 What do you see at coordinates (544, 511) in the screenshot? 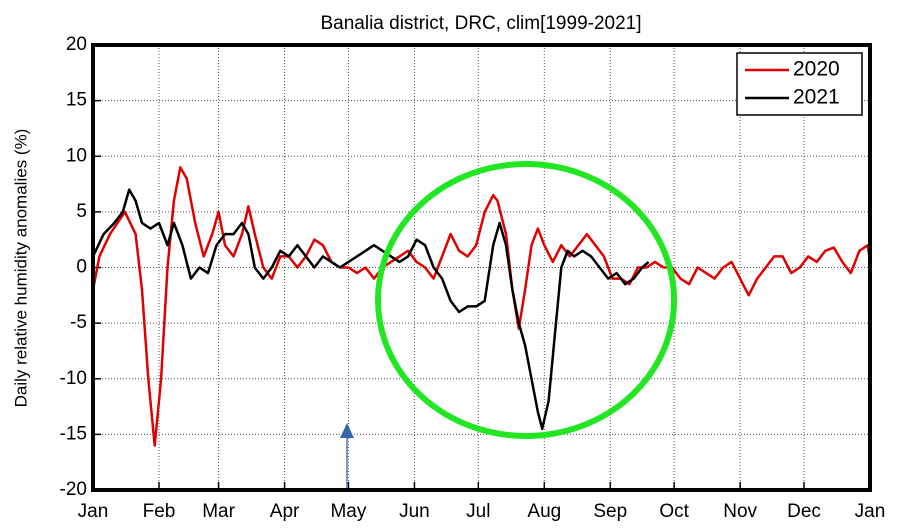
I see `x-tick-label: Aug` at bounding box center [544, 511].